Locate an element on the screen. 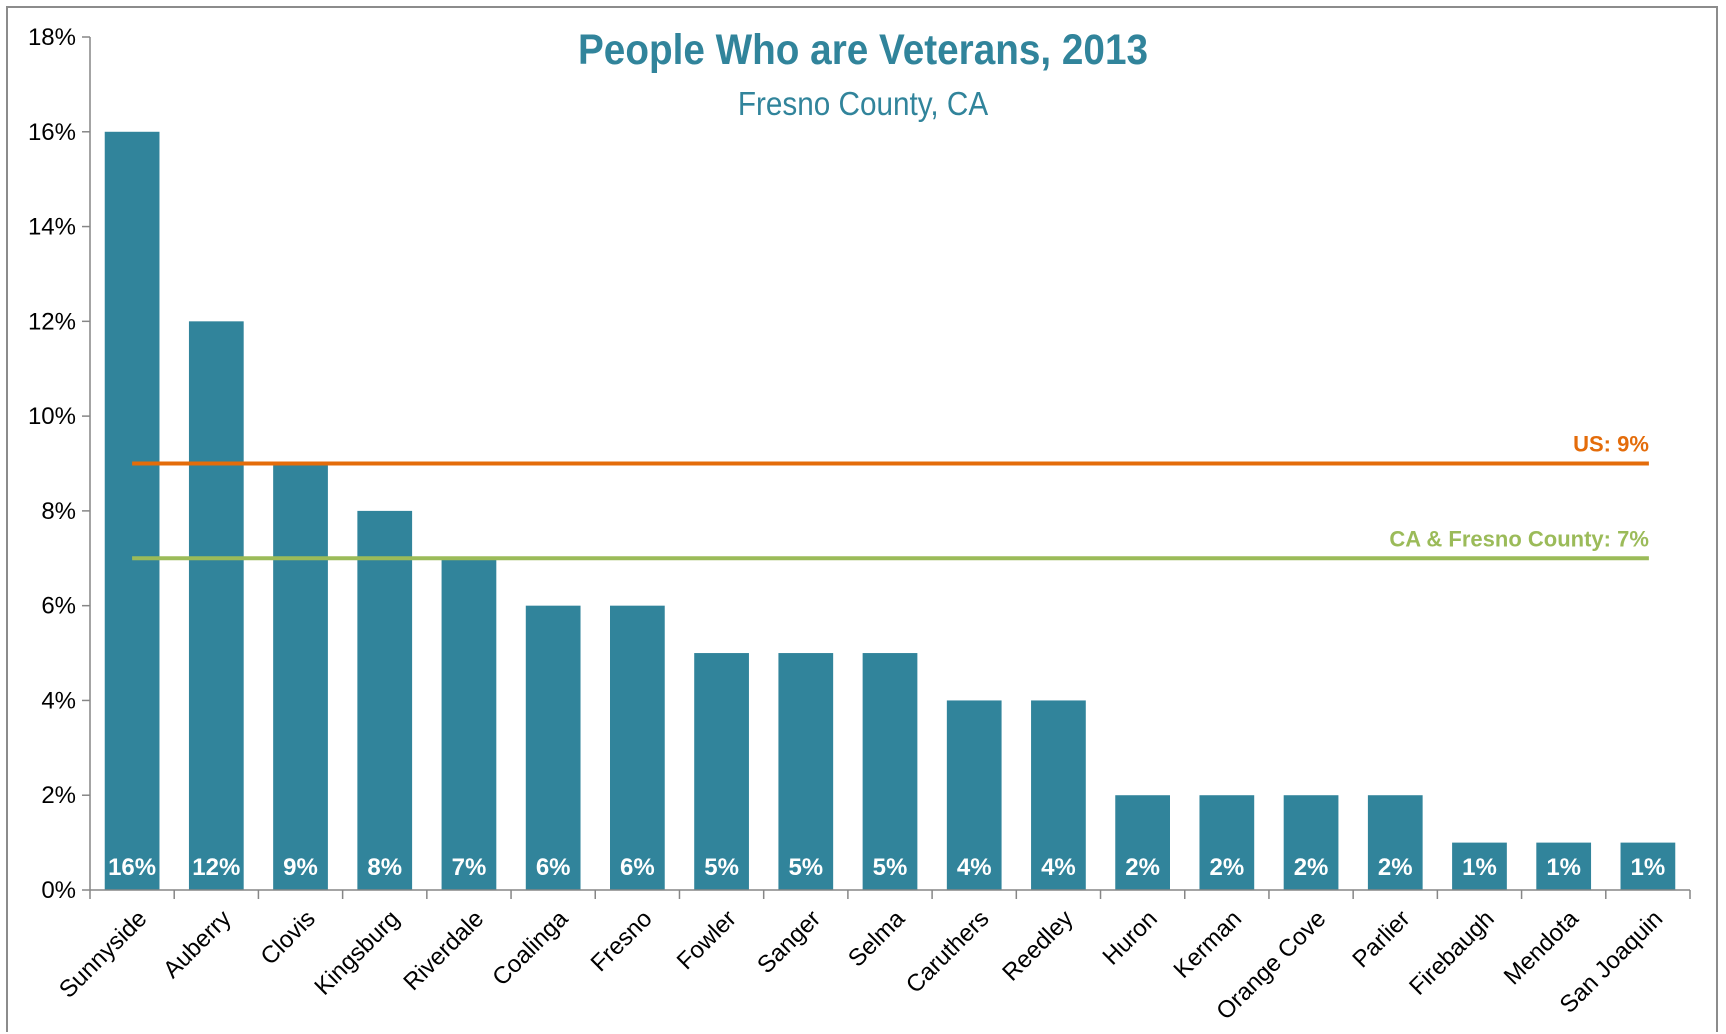  y-tick-label: 18% is located at coordinates (52, 37).